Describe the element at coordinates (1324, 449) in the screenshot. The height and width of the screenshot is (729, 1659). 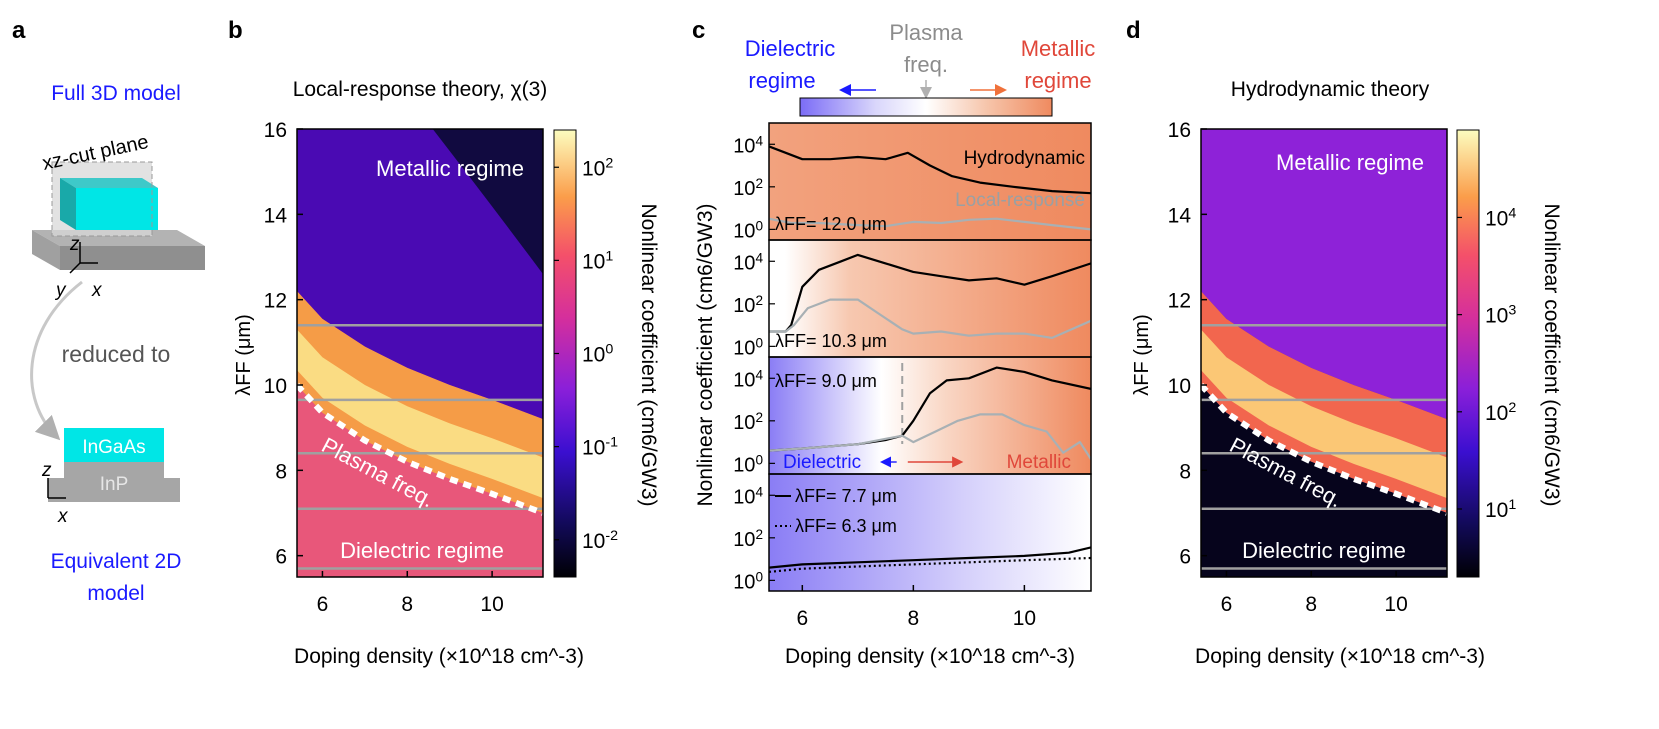
I see `plasma-curve-d` at that location.